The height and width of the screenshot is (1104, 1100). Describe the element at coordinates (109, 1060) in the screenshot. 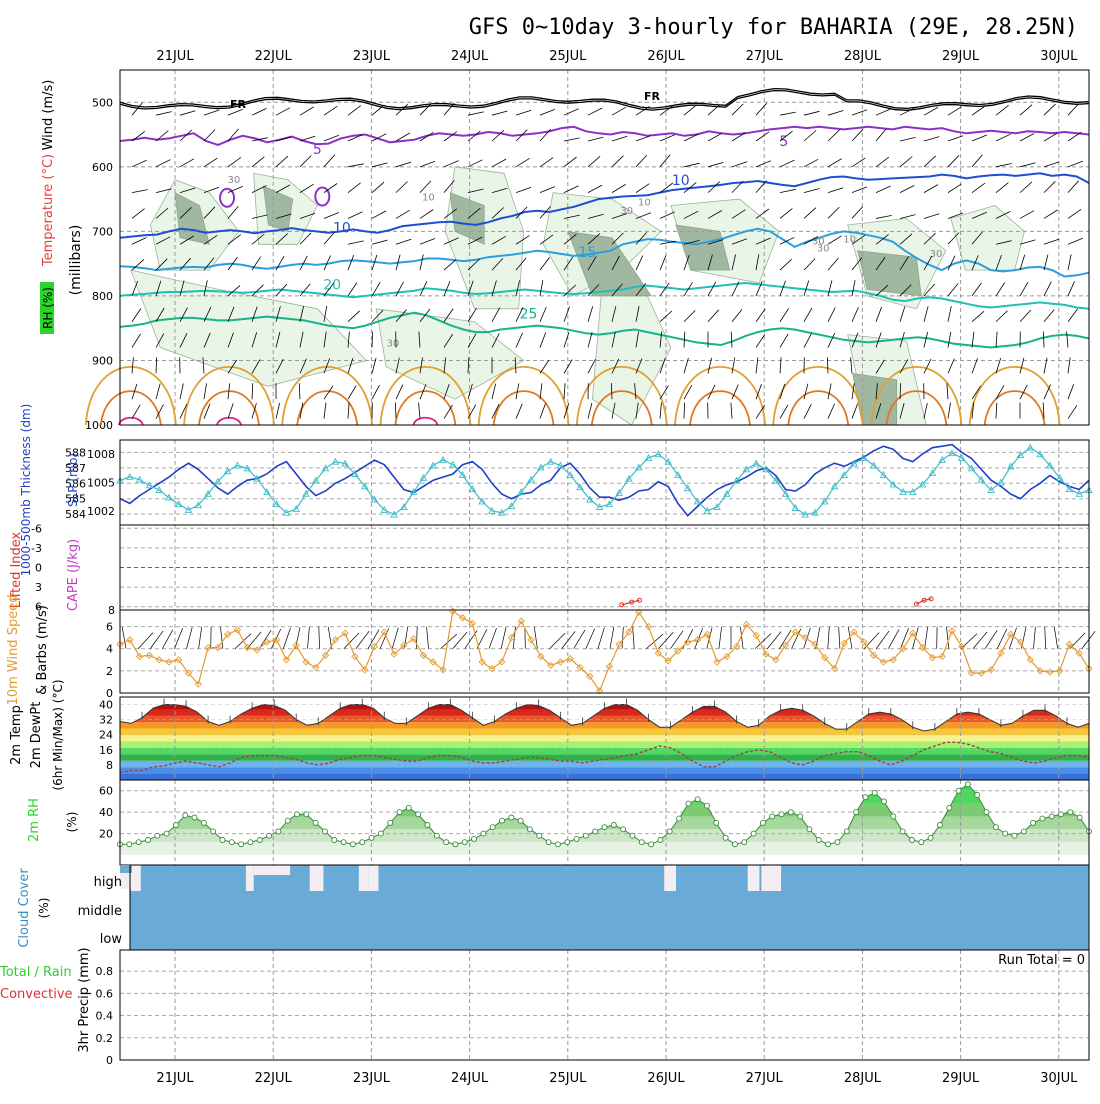

I see `precip-tick-label: 0` at that location.